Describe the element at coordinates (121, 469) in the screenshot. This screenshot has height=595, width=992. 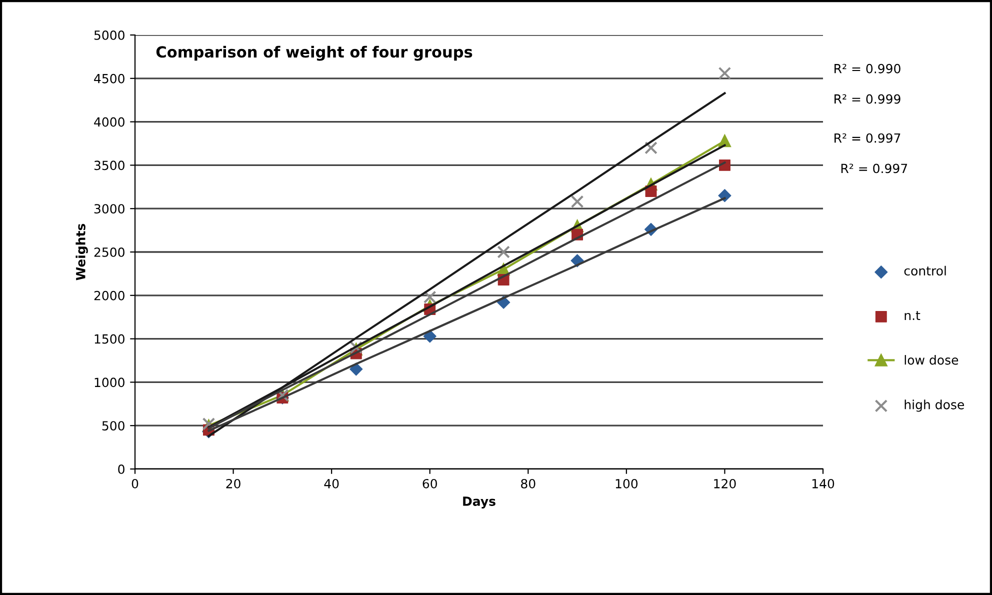
I see `y-tick-label: 0` at that location.